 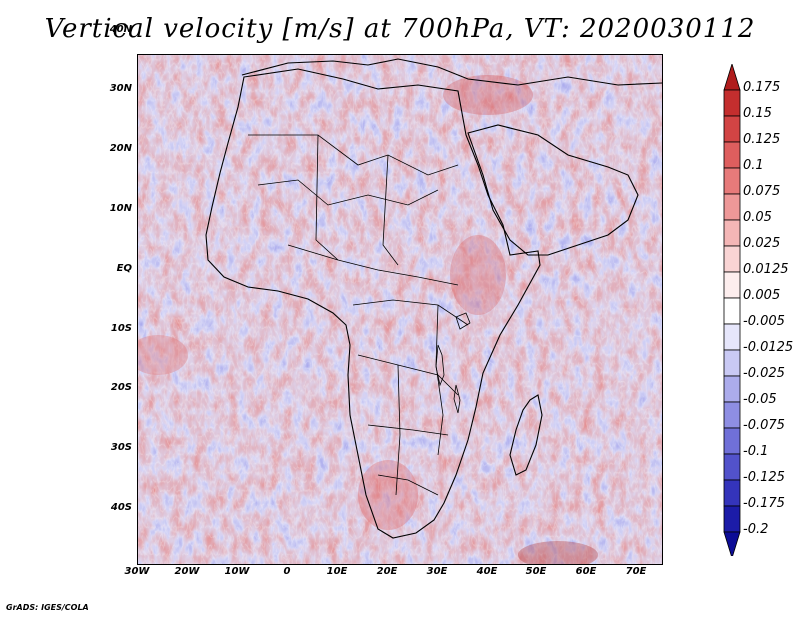 What do you see at coordinates (762, 139) in the screenshot?
I see `colorbar-label: 0.125` at bounding box center [762, 139].